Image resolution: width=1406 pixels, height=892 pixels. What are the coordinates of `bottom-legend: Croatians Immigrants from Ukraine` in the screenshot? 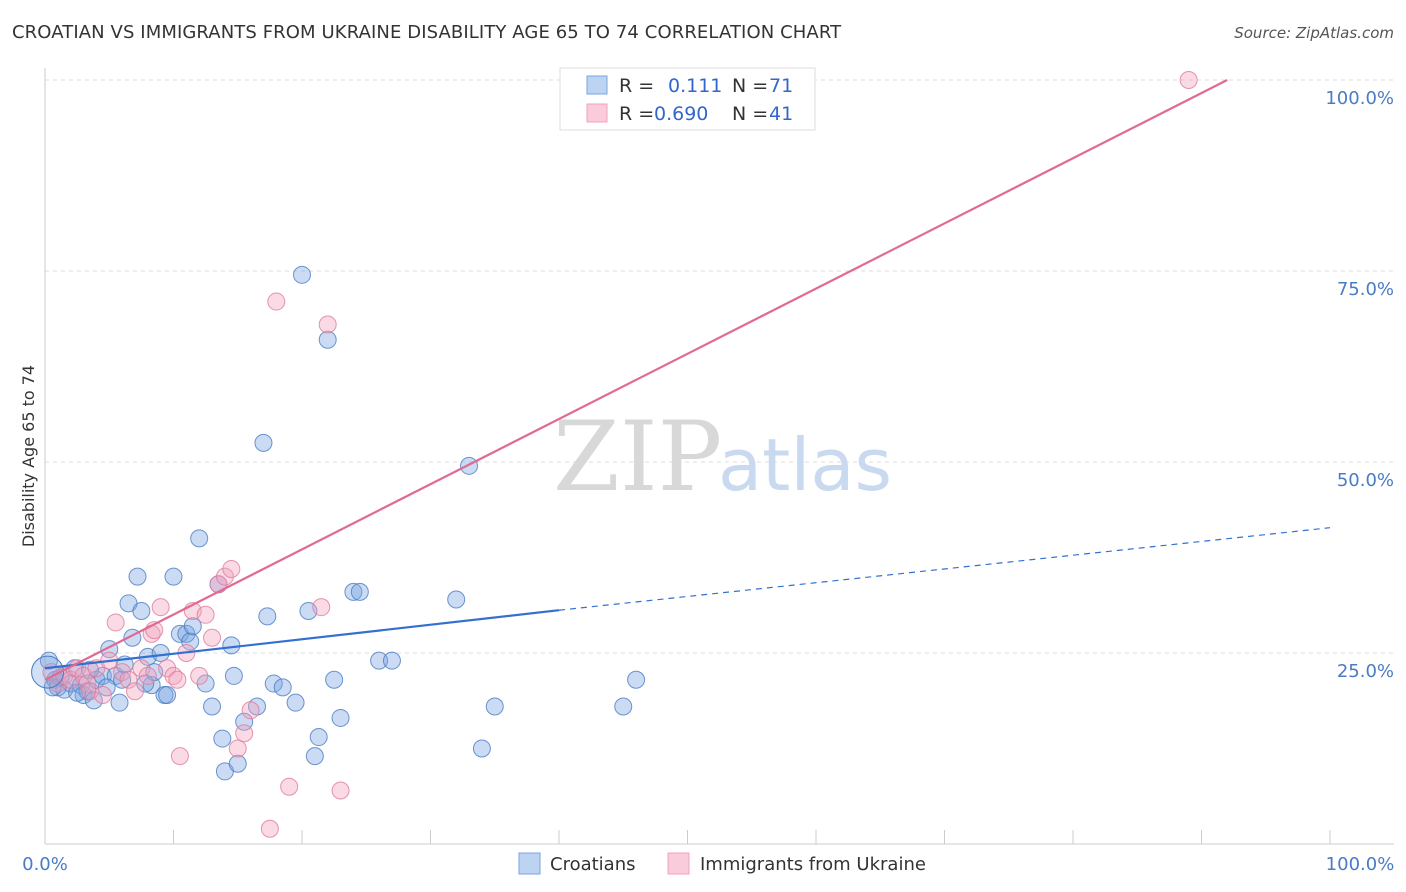 It's located at (722, 863).